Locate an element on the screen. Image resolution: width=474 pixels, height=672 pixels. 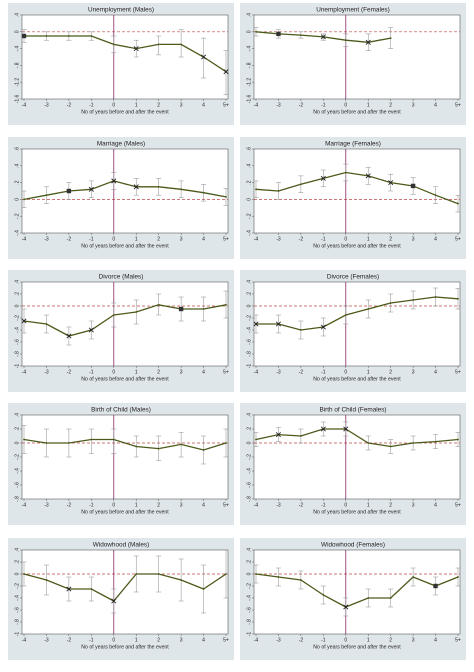
panel-title: Birth of Child (Males) is located at coordinates (121, 410).